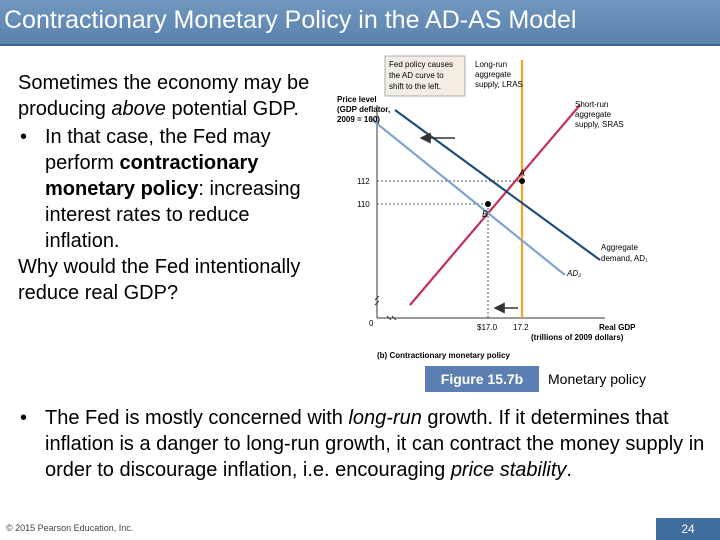  Describe the element at coordinates (508, 470) in the screenshot. I see `bottom-emphasis-price-stability: price stability` at that location.